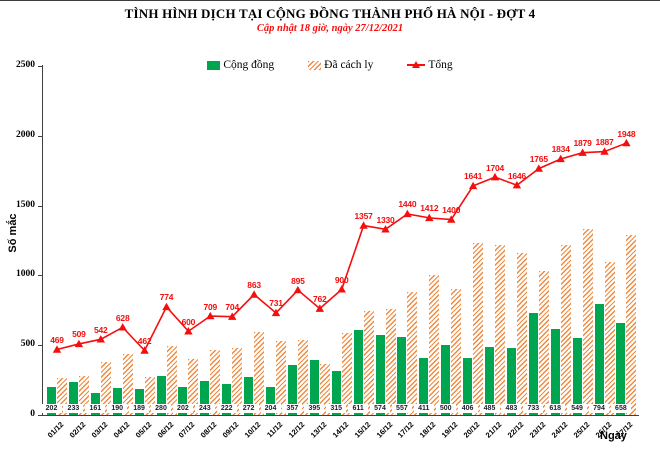 The width and height of the screenshot is (660, 453). What do you see at coordinates (489, 408) in the screenshot?
I see `bar-value-label: 485` at bounding box center [489, 408].